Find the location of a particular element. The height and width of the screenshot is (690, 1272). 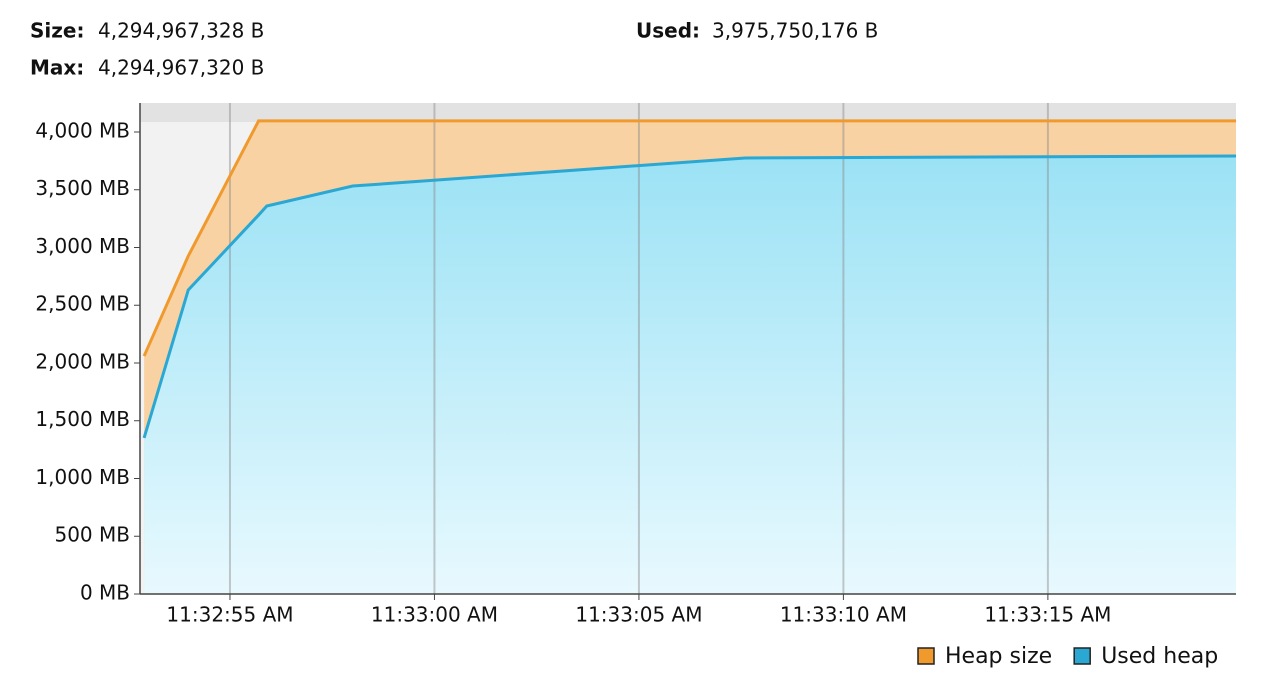

x-tick-label: 11:33:00 AM is located at coordinates (434, 615).